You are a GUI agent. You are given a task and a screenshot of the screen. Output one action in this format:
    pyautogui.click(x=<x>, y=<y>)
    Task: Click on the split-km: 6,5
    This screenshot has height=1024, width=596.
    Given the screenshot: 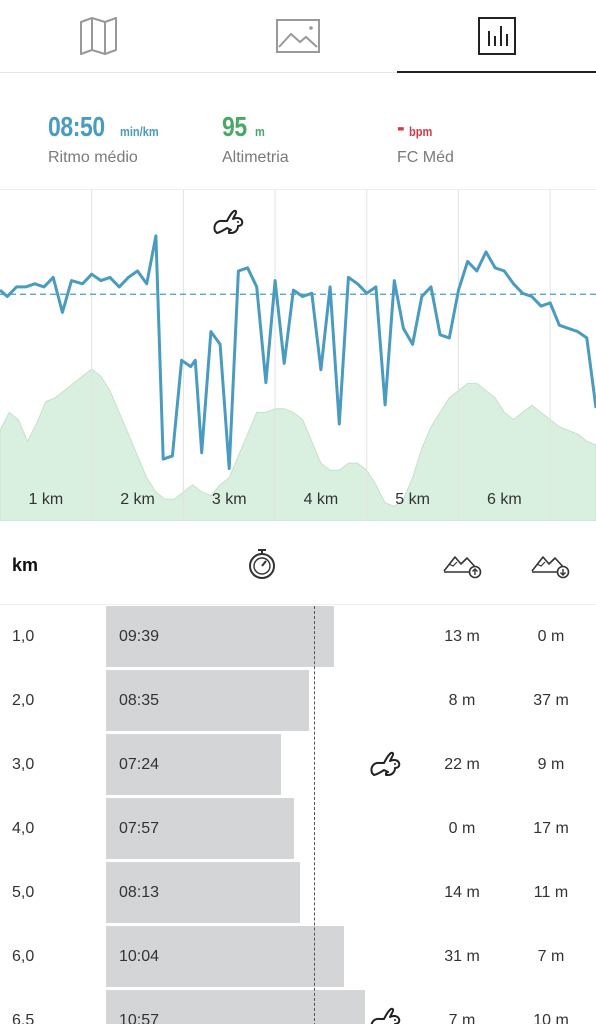 What is the action you would take?
    pyautogui.click(x=23, y=1018)
    